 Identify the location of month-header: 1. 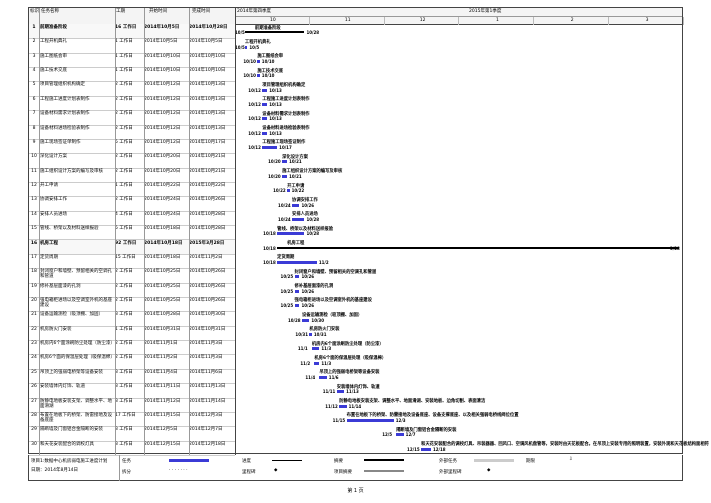
(498, 21).